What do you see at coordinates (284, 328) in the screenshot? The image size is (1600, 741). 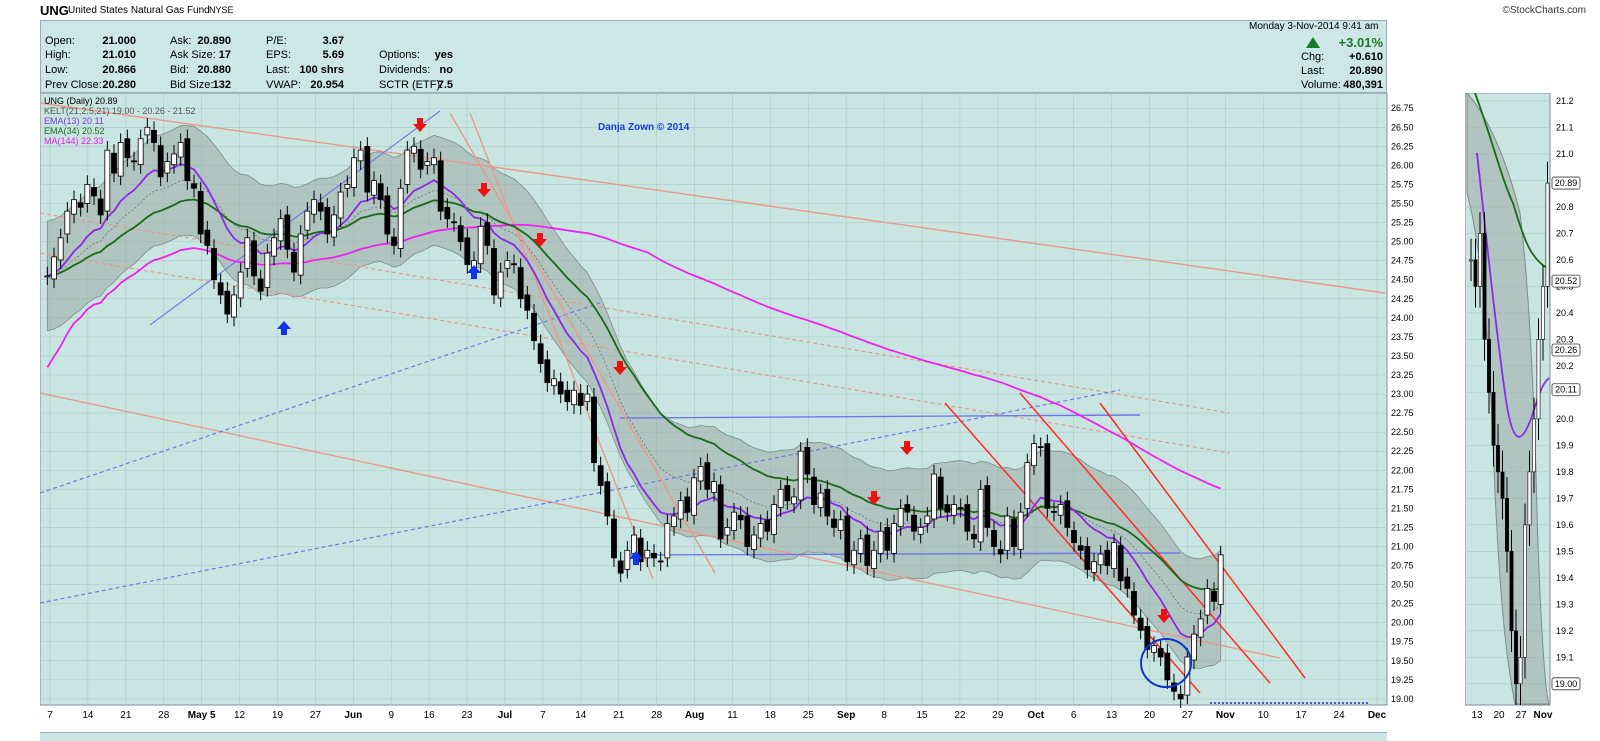 I see `blue-arrow-icon` at bounding box center [284, 328].